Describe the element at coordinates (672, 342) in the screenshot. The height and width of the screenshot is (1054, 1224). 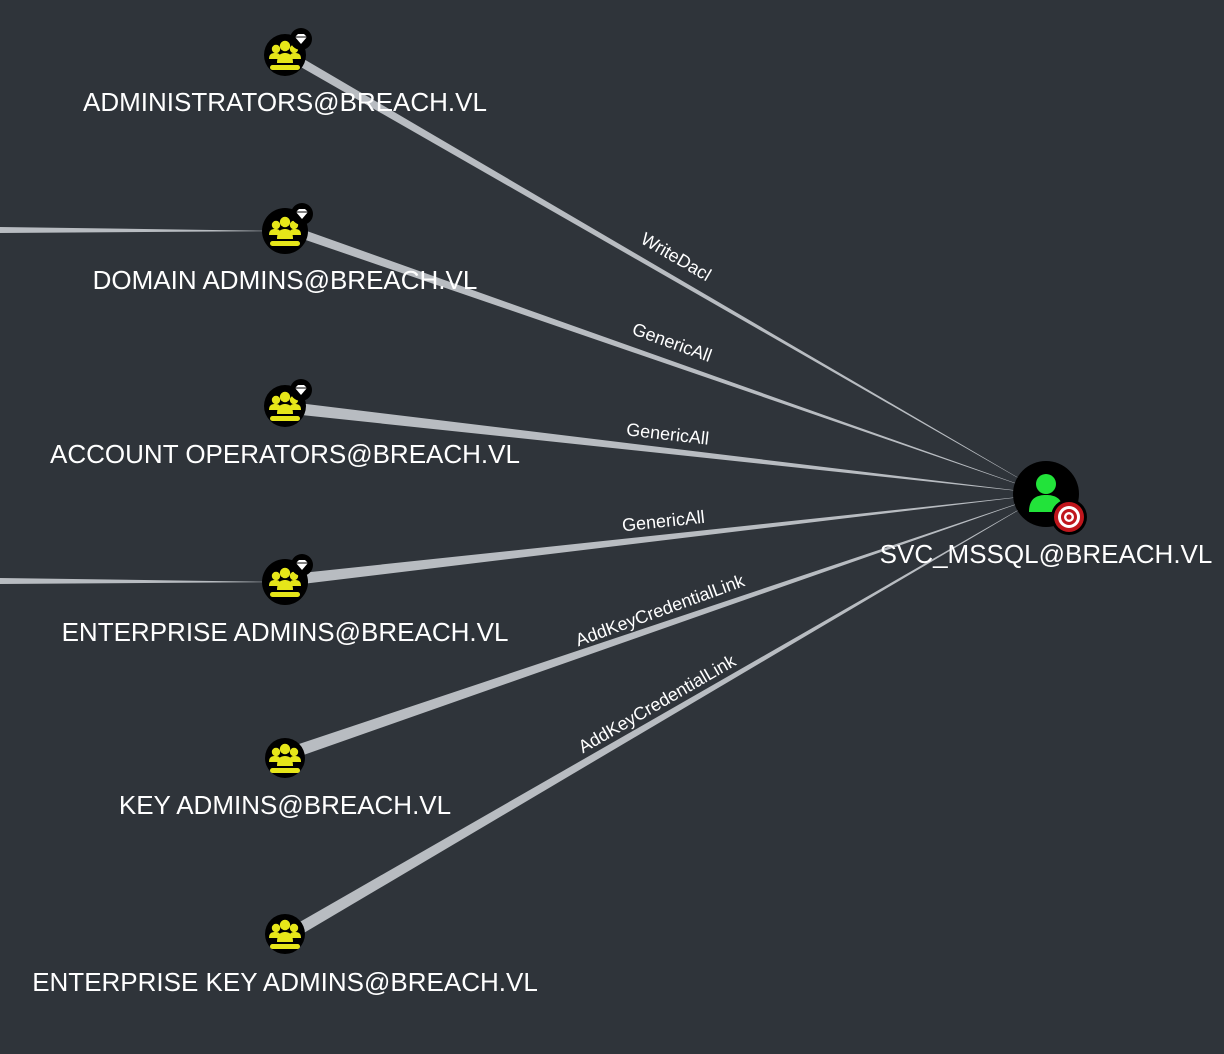
I see `edge-label-genericall-domain-admins: GenericAll` at that location.